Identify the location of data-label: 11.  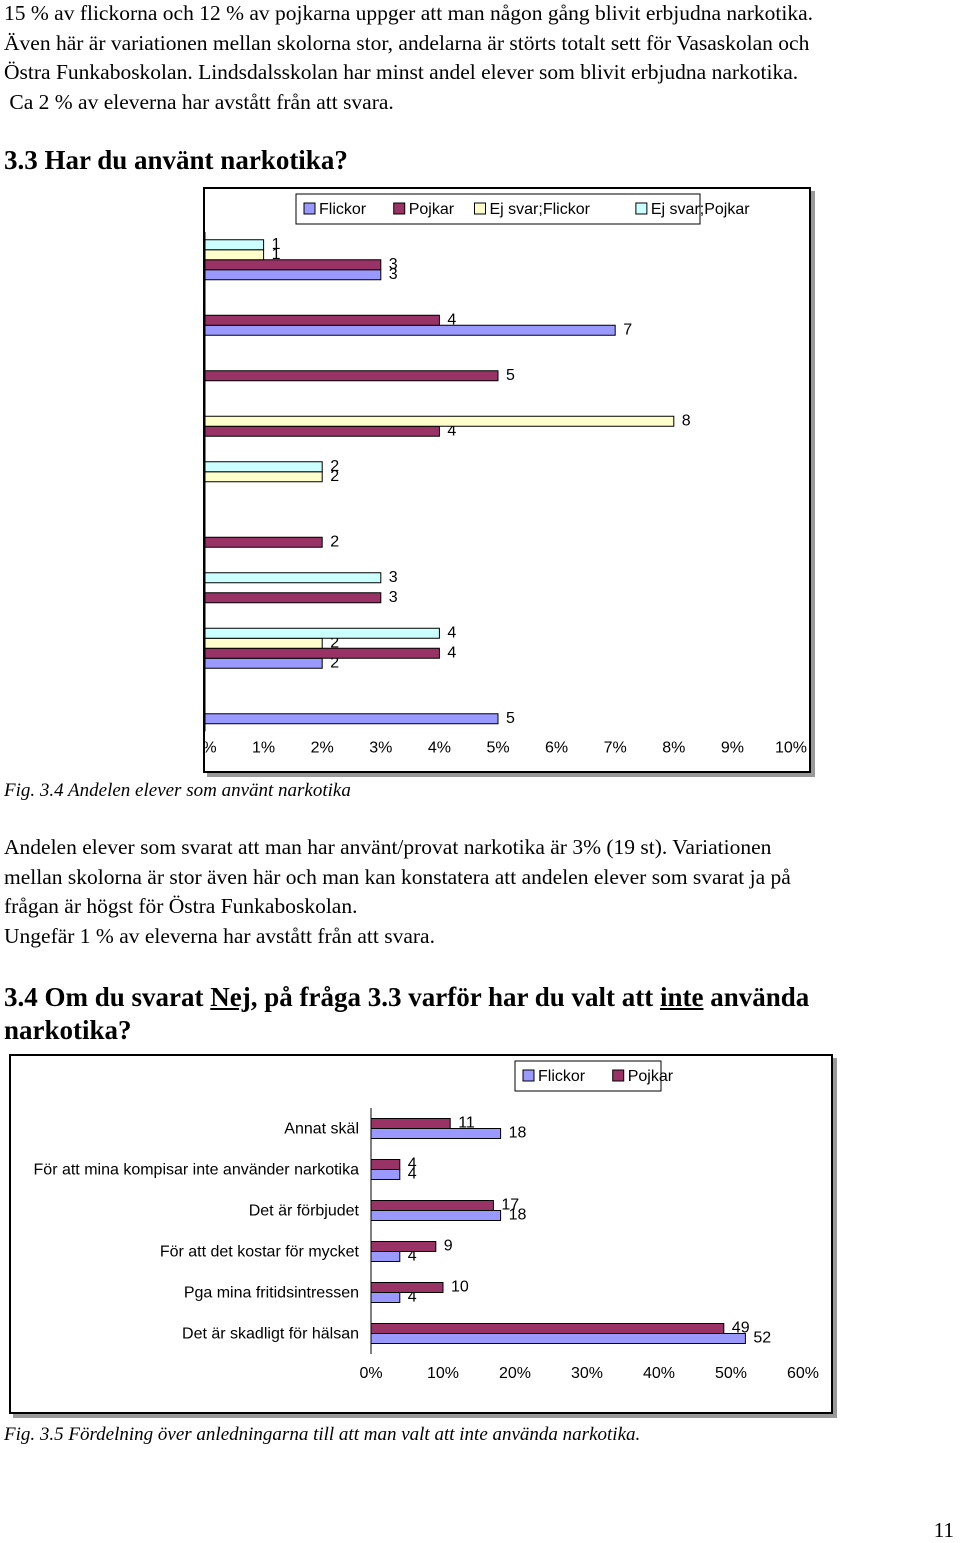
(466, 1123).